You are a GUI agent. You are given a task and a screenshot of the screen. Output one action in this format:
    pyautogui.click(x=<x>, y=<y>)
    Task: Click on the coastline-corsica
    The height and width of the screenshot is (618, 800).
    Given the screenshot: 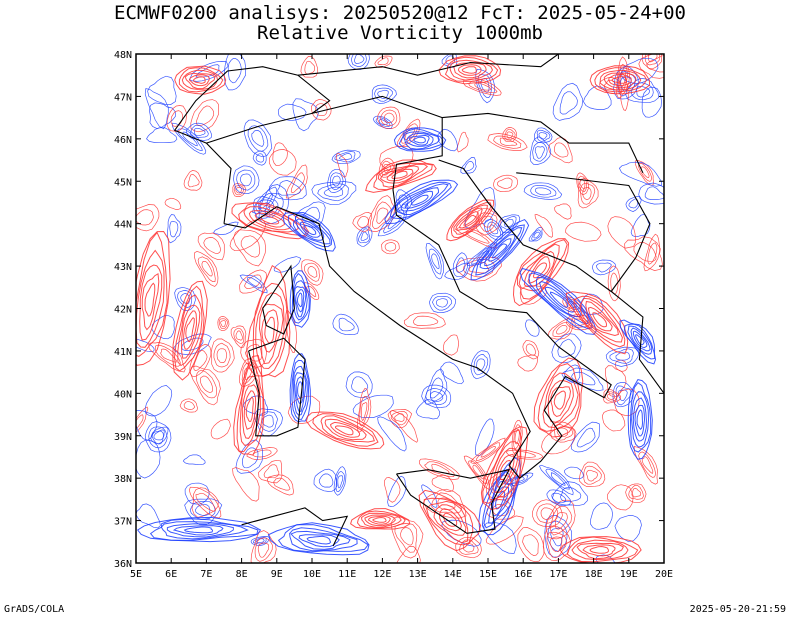 What is the action you would take?
    pyautogui.click(x=278, y=299)
    